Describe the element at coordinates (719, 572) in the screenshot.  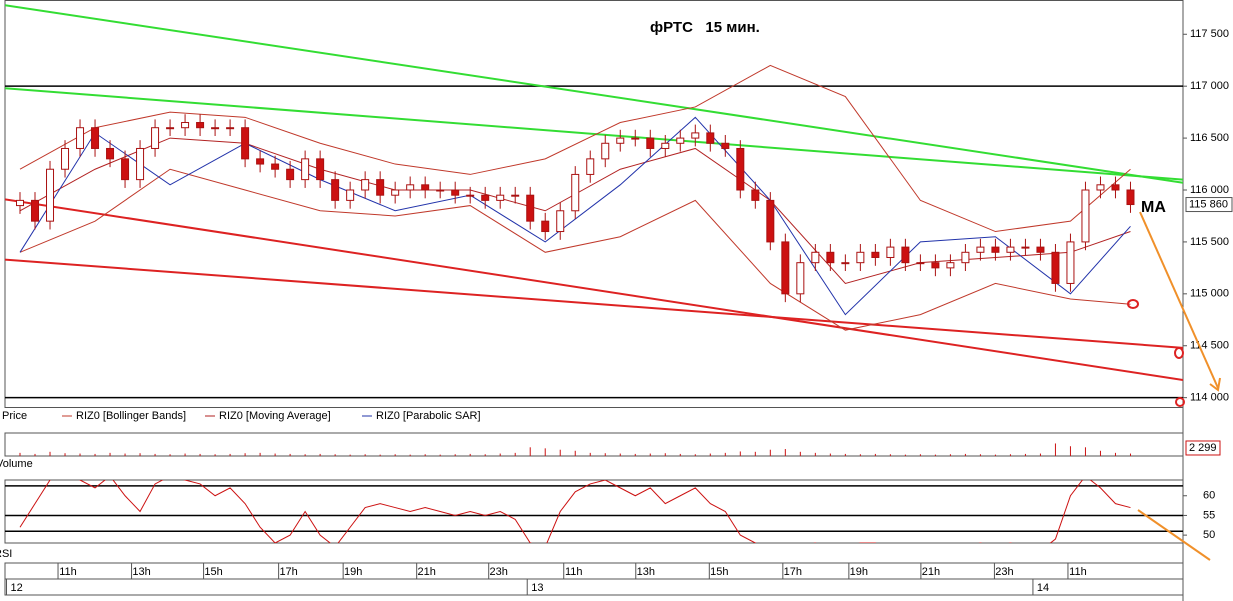
I see `x-tick-label: 15h` at that location.